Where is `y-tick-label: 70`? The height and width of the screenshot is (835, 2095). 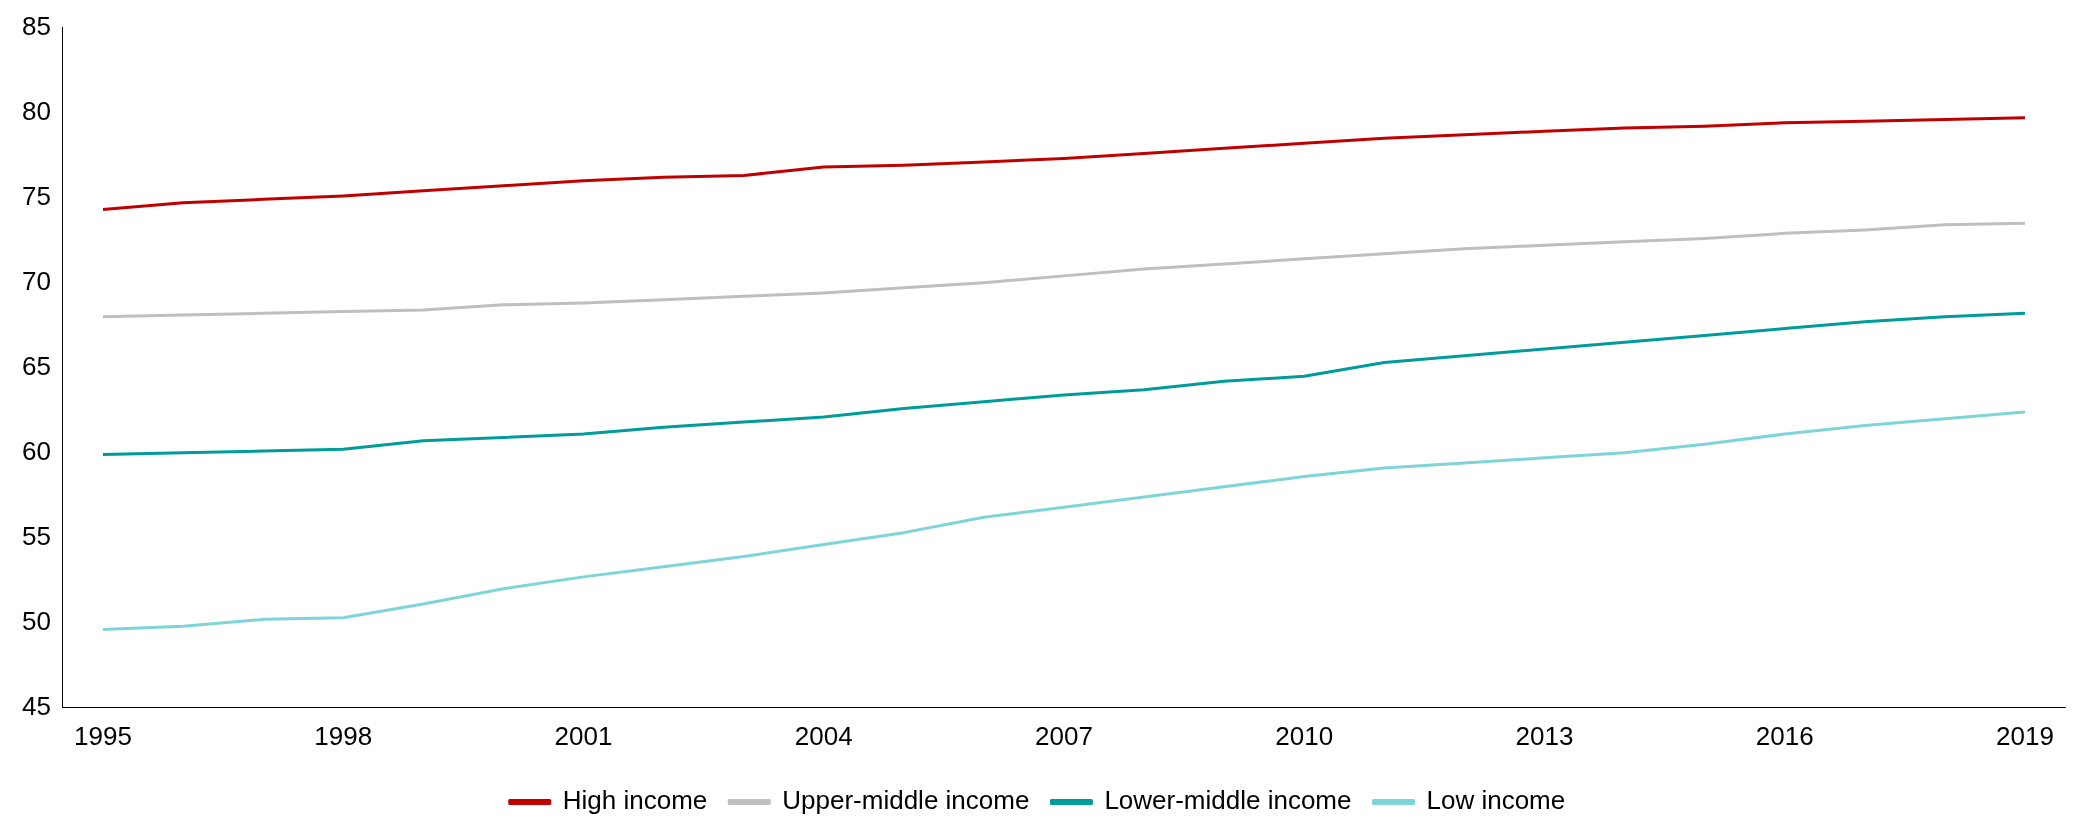 y-tick-label: 70 is located at coordinates (36, 280).